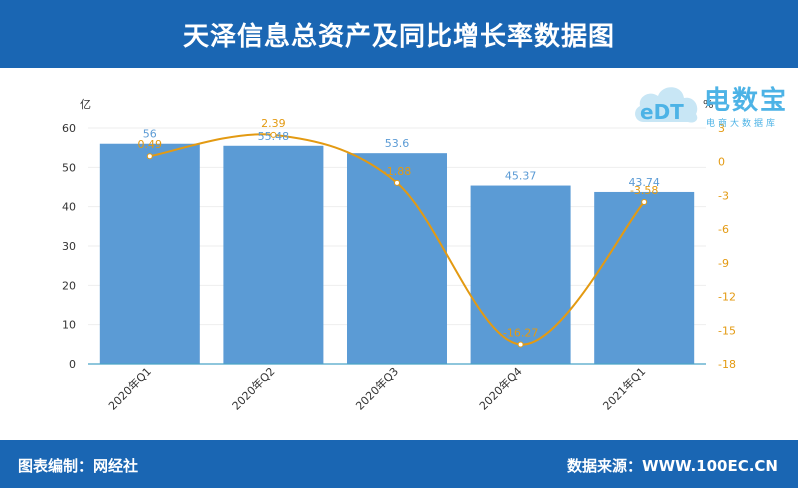  I want to click on y-left-tick-label: 60, so click(69, 128).